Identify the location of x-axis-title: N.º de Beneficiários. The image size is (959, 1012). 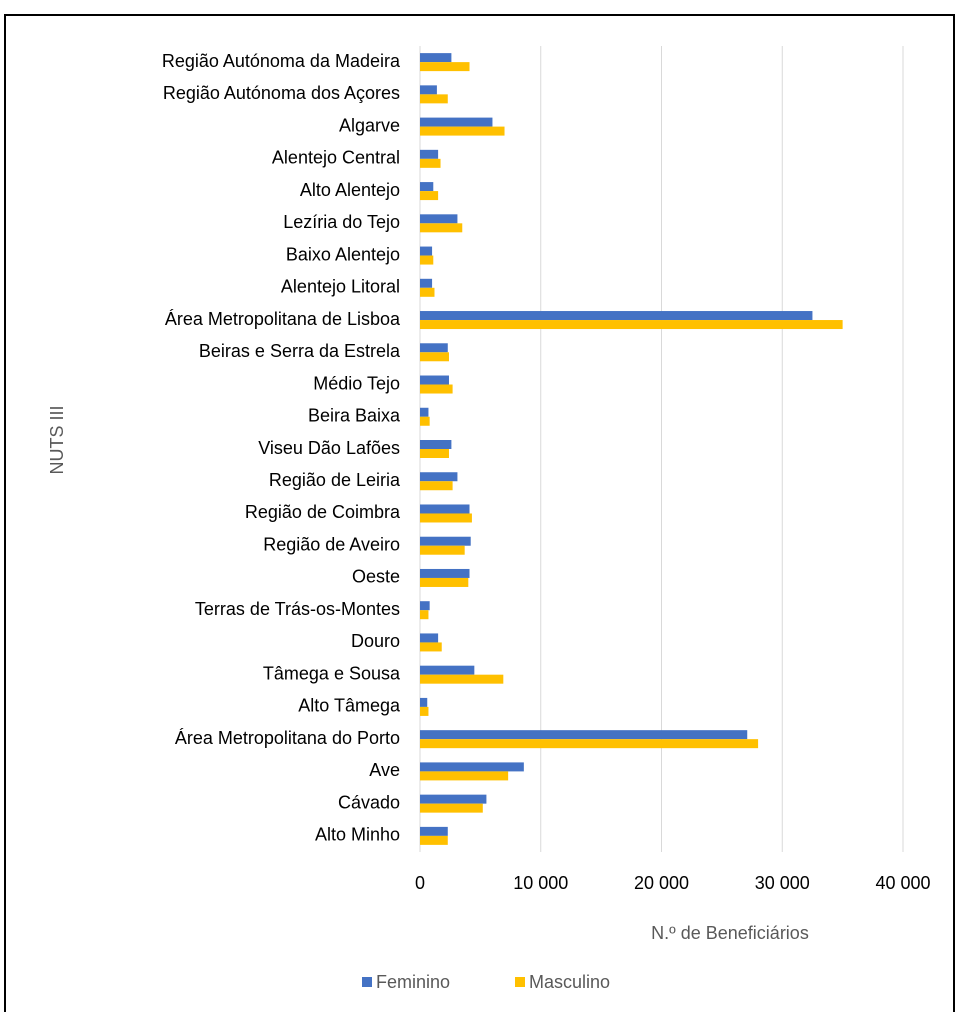
(730, 933).